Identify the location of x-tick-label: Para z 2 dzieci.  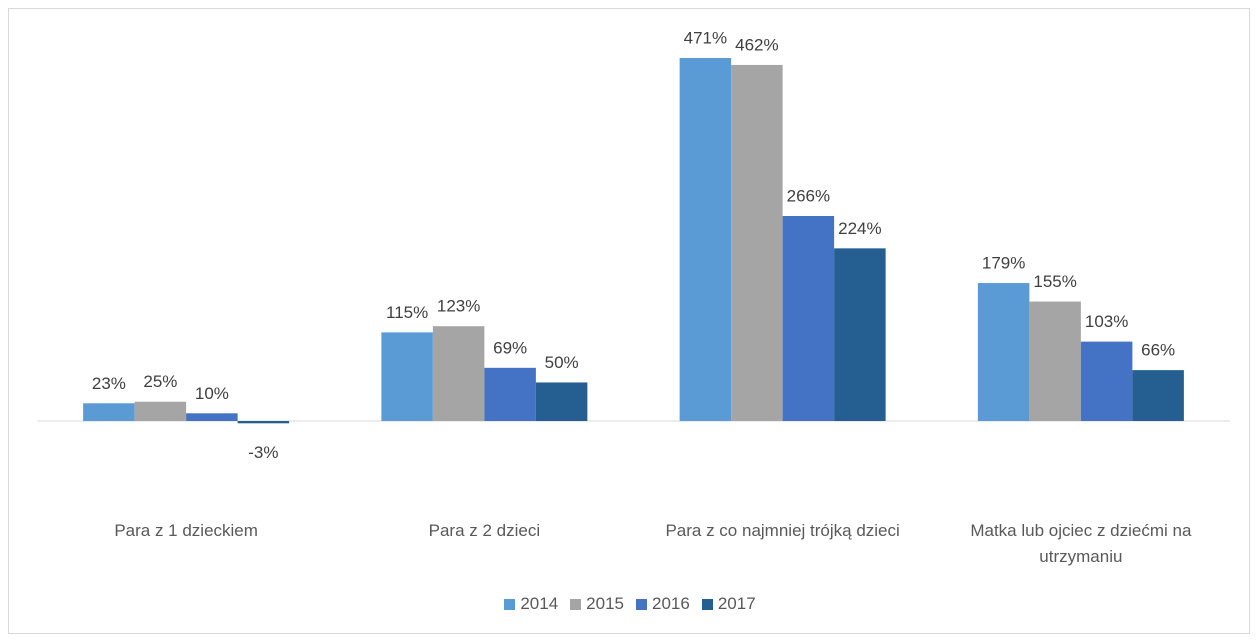
(484, 530).